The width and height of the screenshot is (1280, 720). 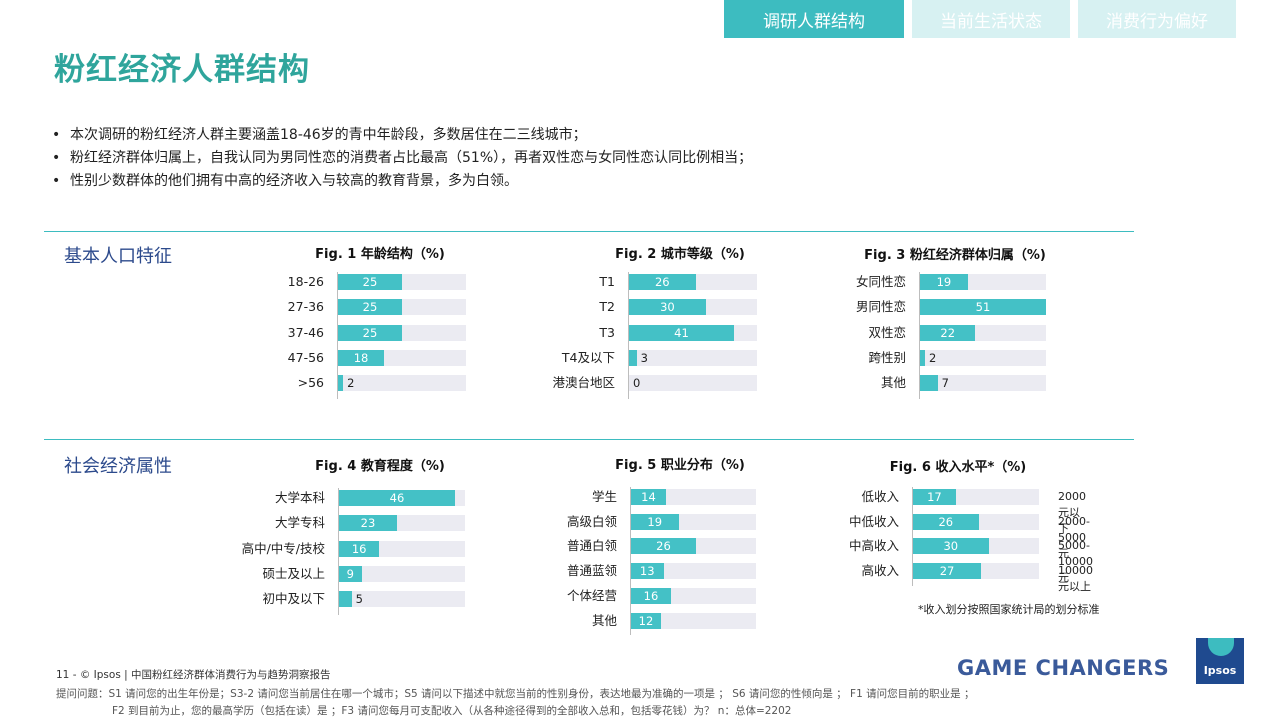 I want to click on bar-value-label: 12, so click(x=646, y=620).